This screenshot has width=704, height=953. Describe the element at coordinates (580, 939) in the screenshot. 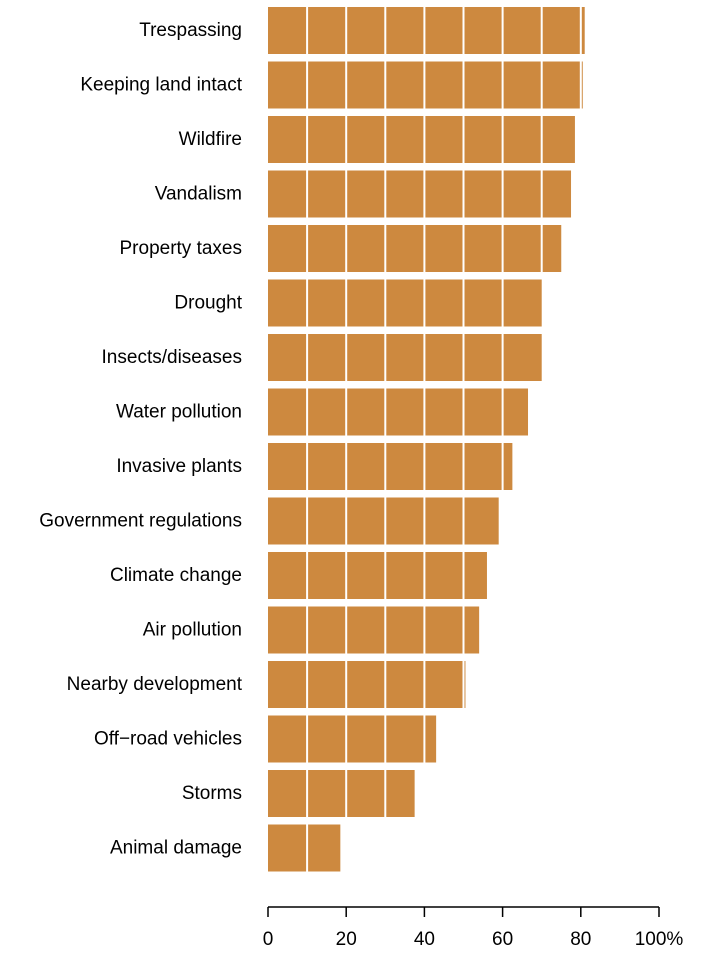

I see `x-tick-label: 80` at that location.